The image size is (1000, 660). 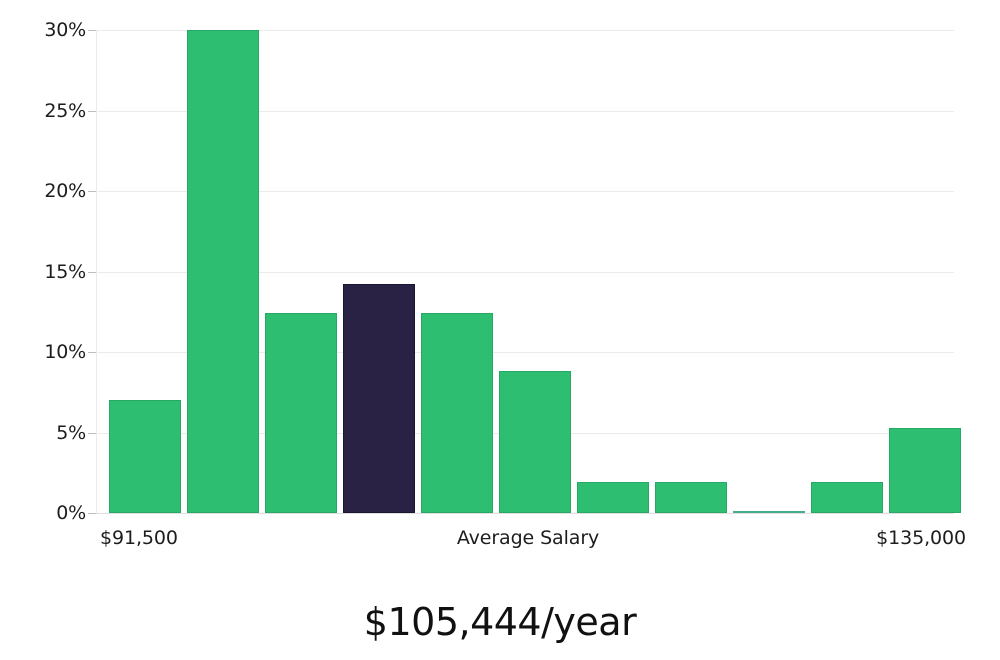 I want to click on bar-highlighted, so click(x=379, y=398).